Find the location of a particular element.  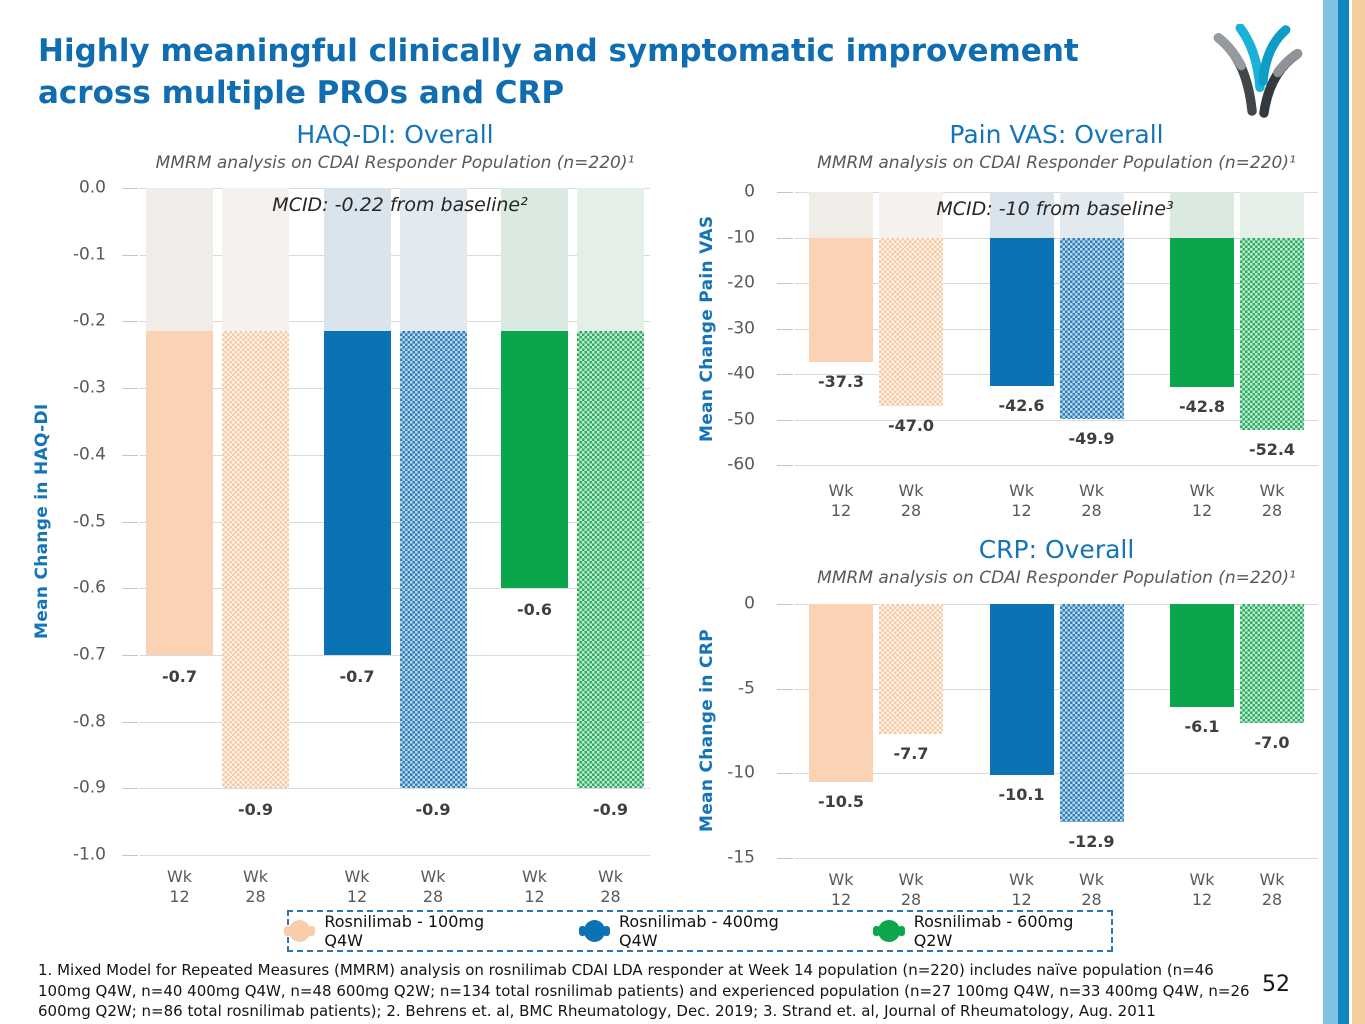

bar-value-label: -10.5 is located at coordinates (841, 801).